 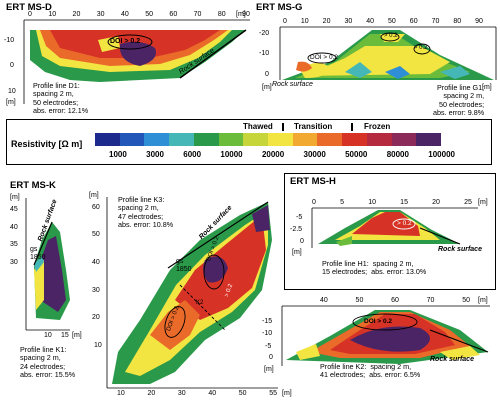 What do you see at coordinates (267, 333) in the screenshot?
I see `msk-k2-y-tick: -10` at bounding box center [267, 333].